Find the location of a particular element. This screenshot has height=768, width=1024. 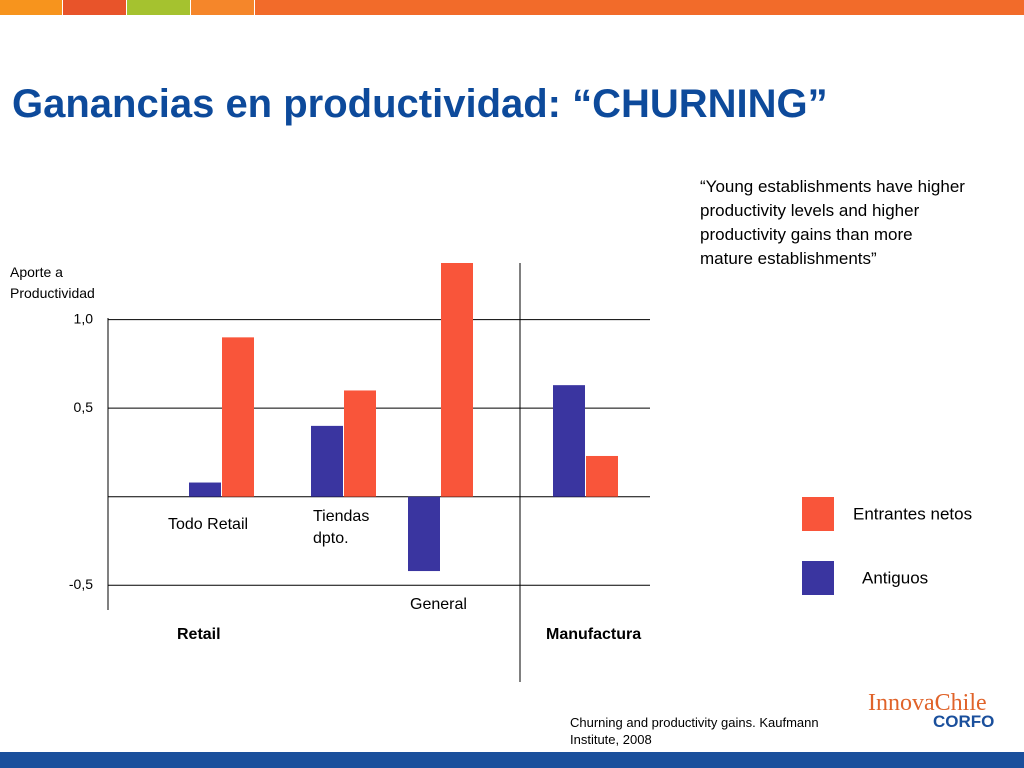

y-tick-label: -0,5 is located at coordinates (81, 584).